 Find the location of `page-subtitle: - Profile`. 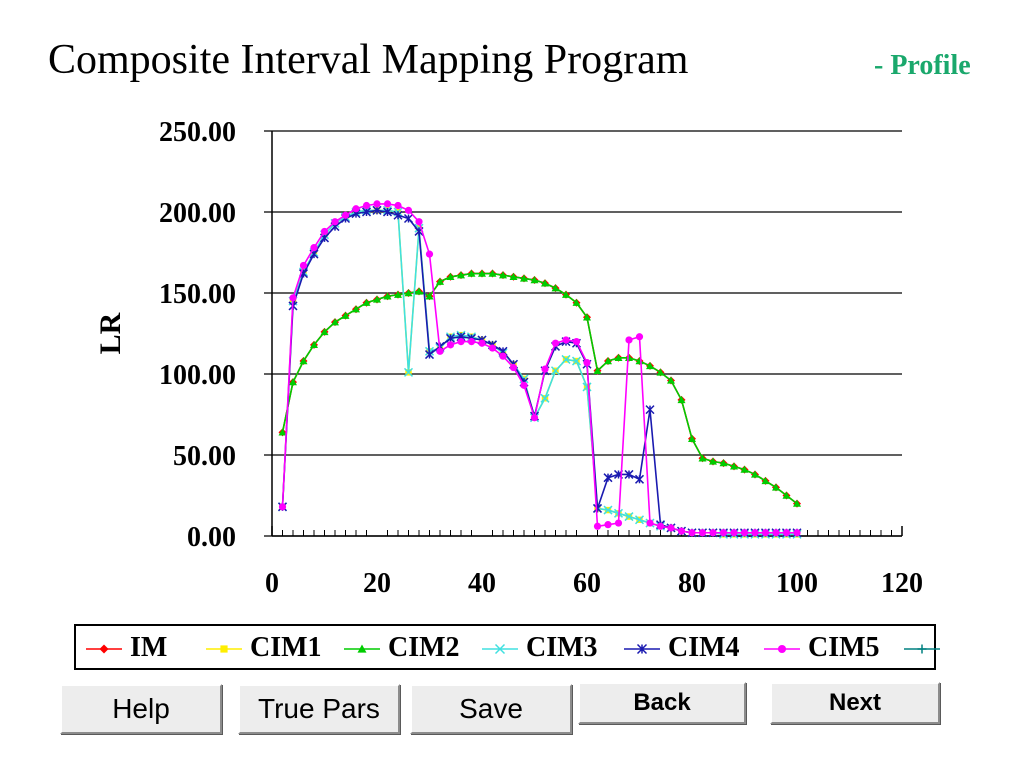

page-subtitle: - Profile is located at coordinates (922, 65).